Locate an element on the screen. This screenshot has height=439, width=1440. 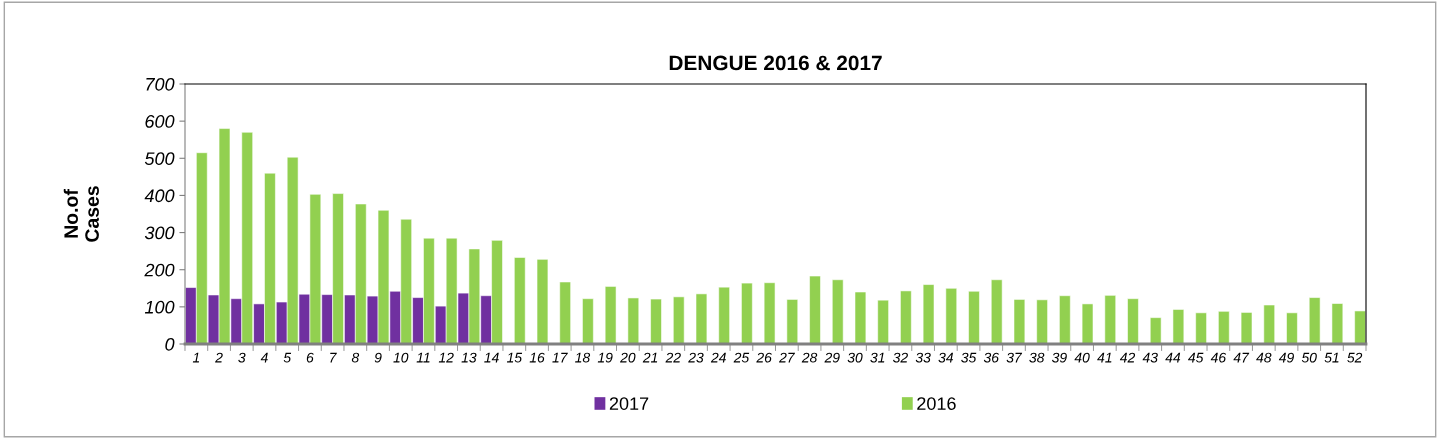
x-tick-label: 17 is located at coordinates (560, 357).